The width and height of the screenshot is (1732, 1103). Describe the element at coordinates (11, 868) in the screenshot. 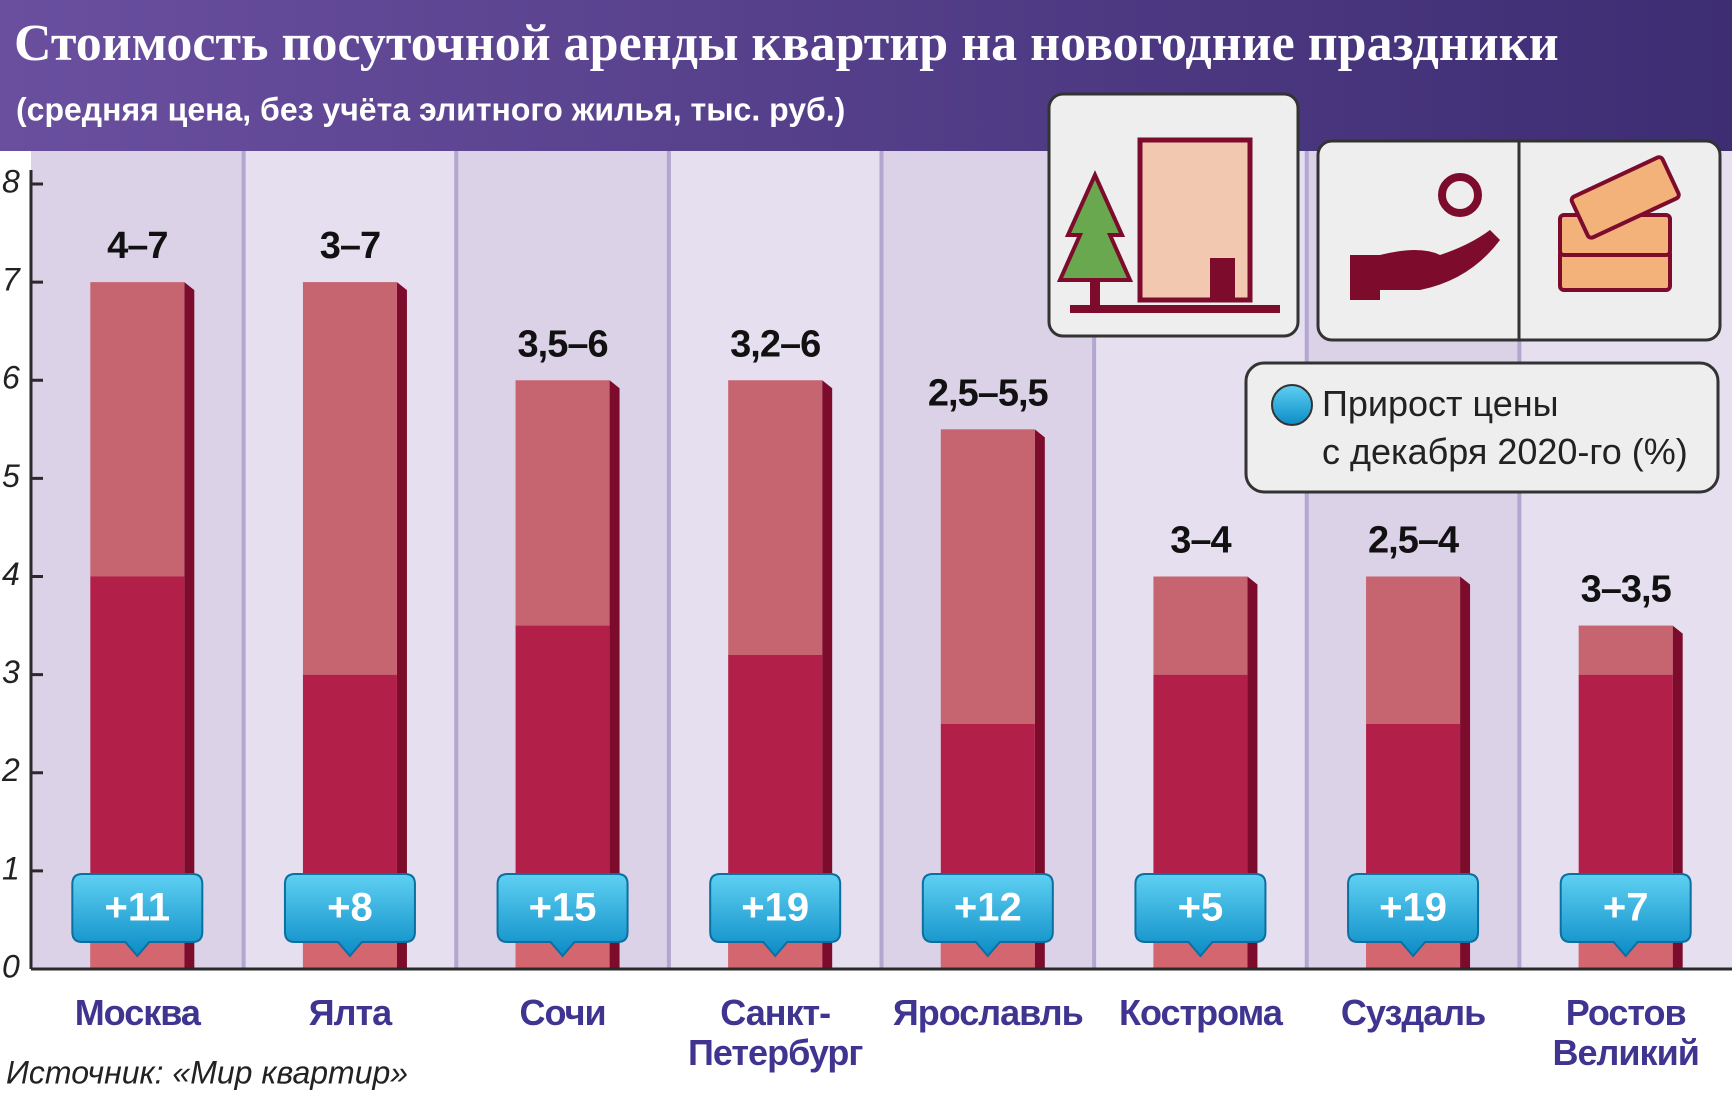

I see `y-tick-label: 1` at that location.